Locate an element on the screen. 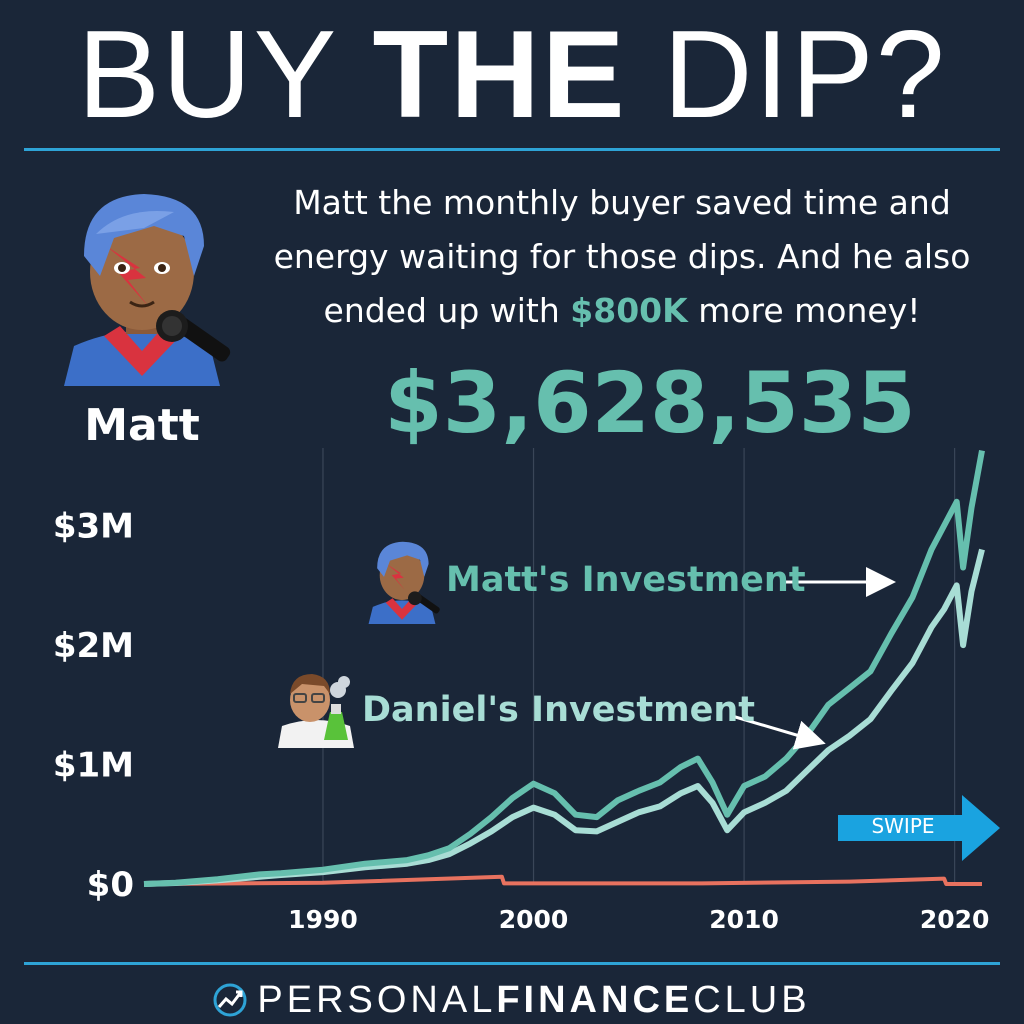 The image size is (1024, 1024). matt-series-label: Matt's Investment is located at coordinates (626, 580).